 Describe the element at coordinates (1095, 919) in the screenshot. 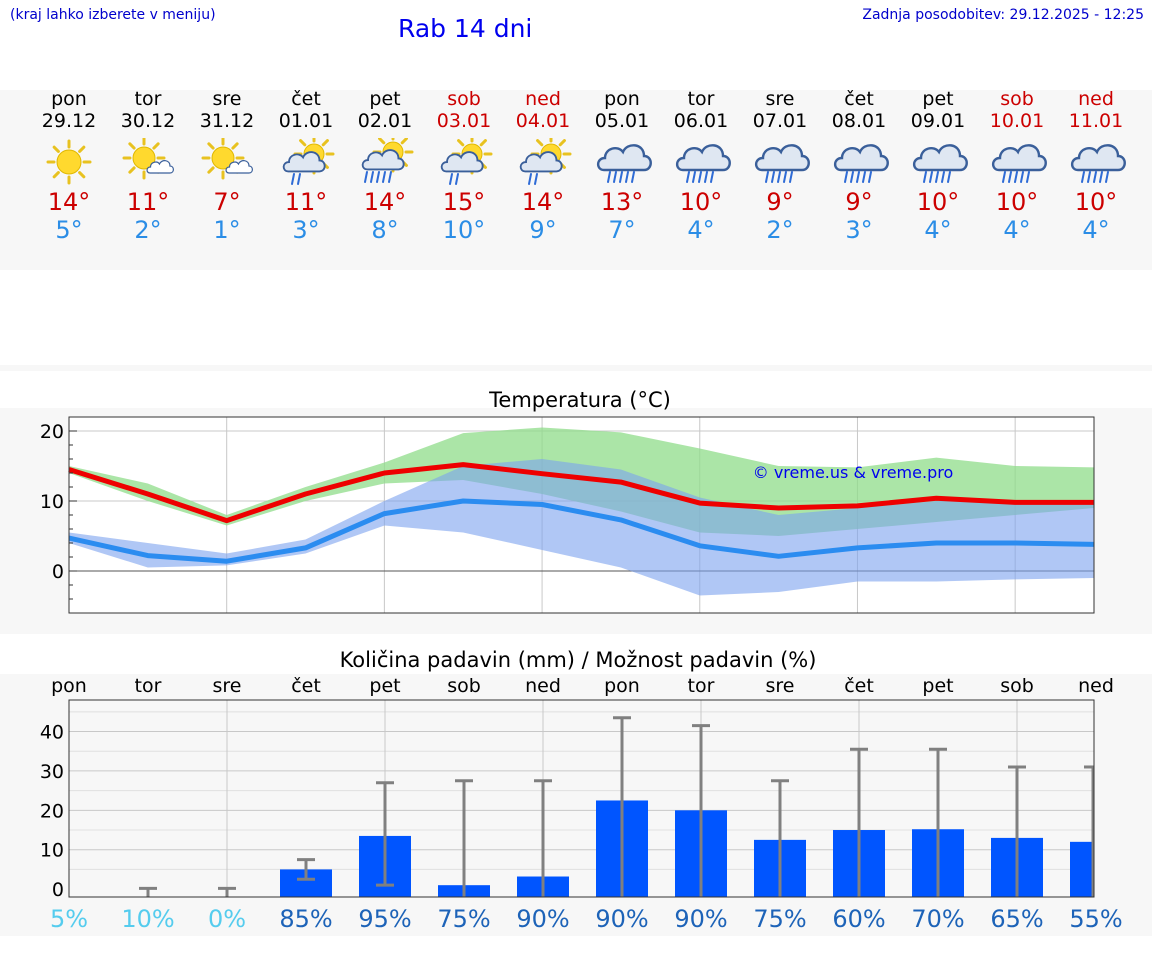

I see `precip-probability: 55%` at that location.